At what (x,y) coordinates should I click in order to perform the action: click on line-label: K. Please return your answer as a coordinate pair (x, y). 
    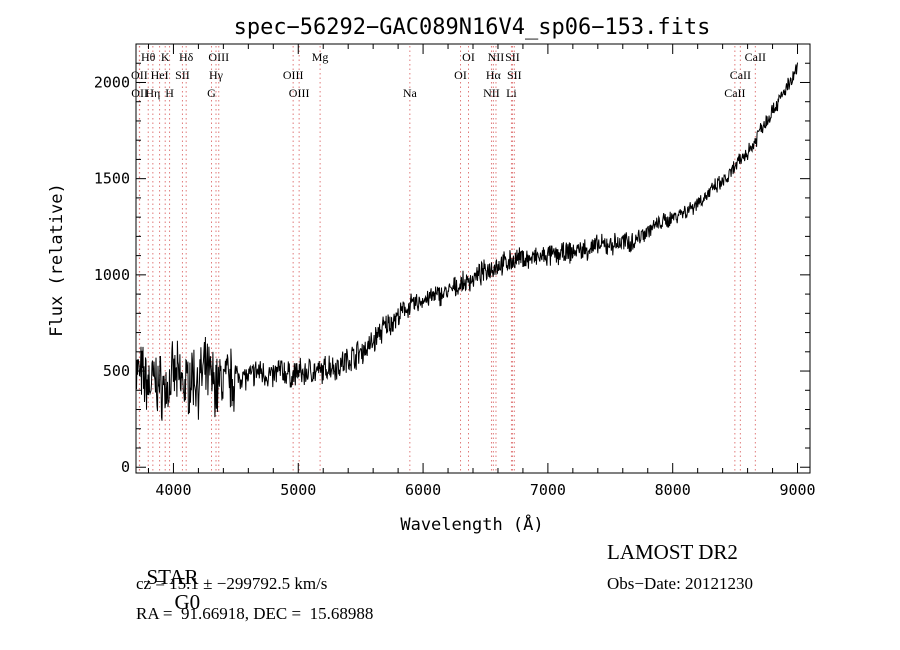
    Looking at the image, I should click on (165, 57).